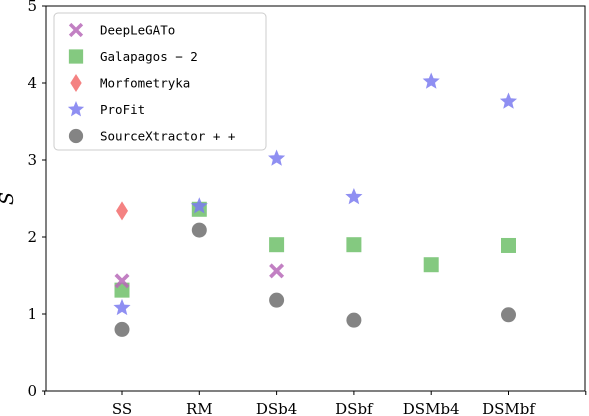  What do you see at coordinates (9, 198) in the screenshot?
I see `y-axis-title: S` at bounding box center [9, 198].